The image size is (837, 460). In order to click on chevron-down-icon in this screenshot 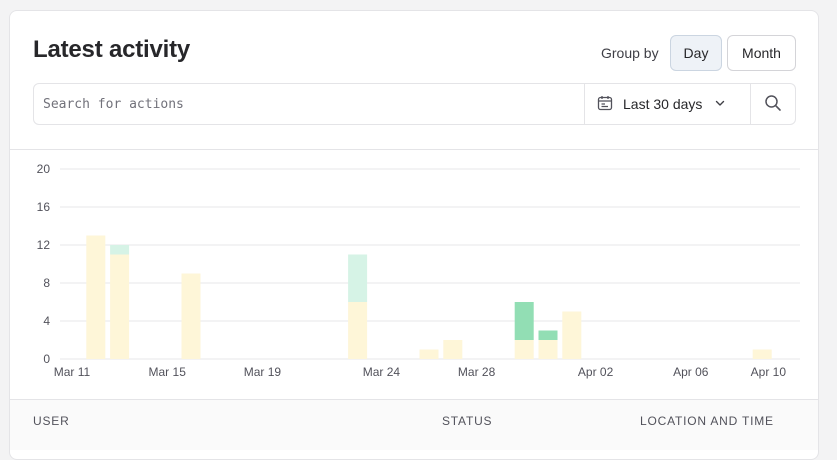, I will do `click(720, 104)`.